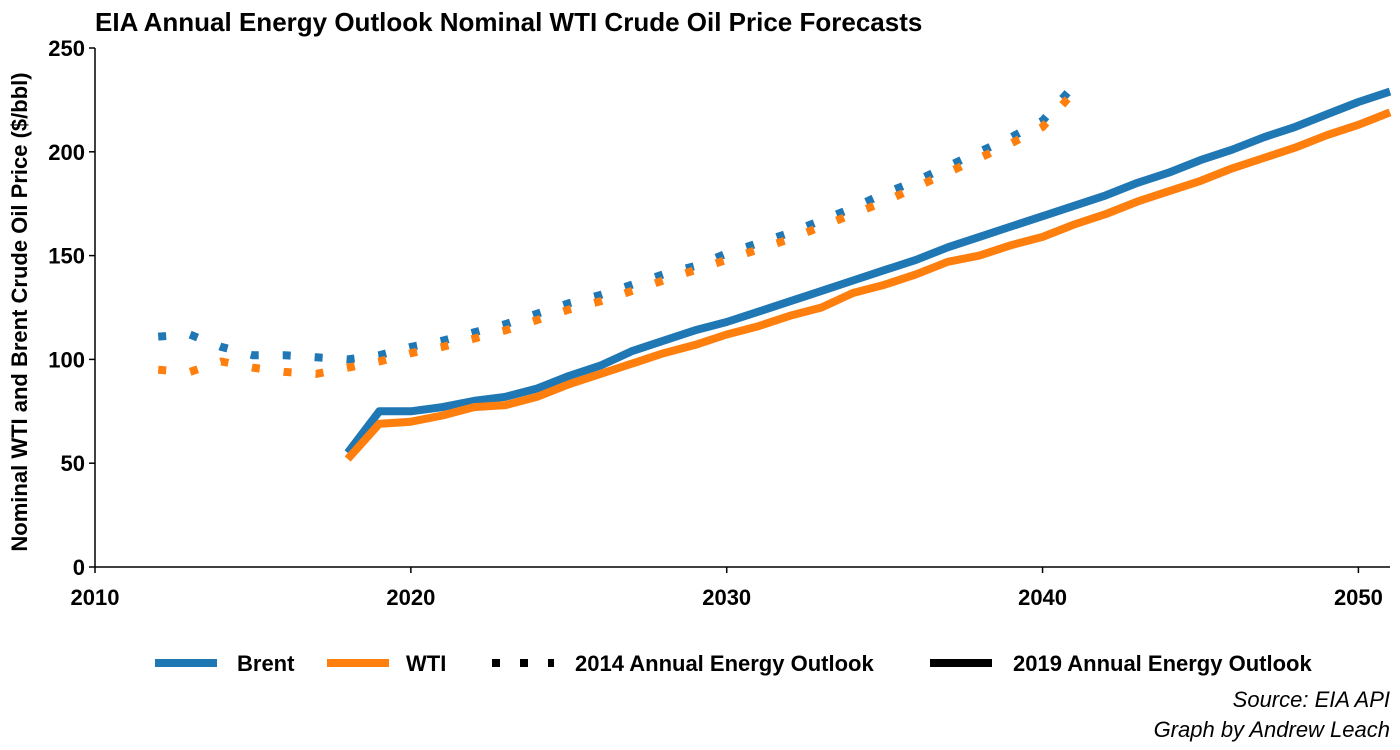 The width and height of the screenshot is (1400, 750). Describe the element at coordinates (426, 663) in the screenshot. I see `legend-label: WTI` at that location.